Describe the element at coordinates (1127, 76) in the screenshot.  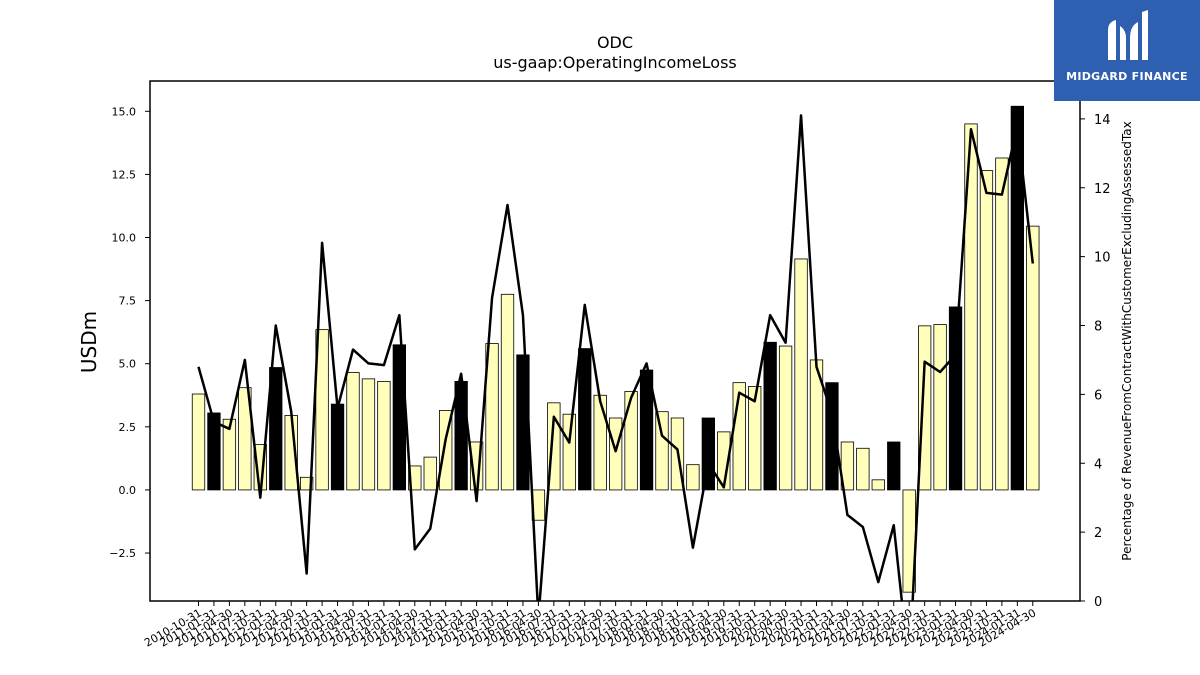
I see `logo-text: MIDGARD FINANCE` at that location.